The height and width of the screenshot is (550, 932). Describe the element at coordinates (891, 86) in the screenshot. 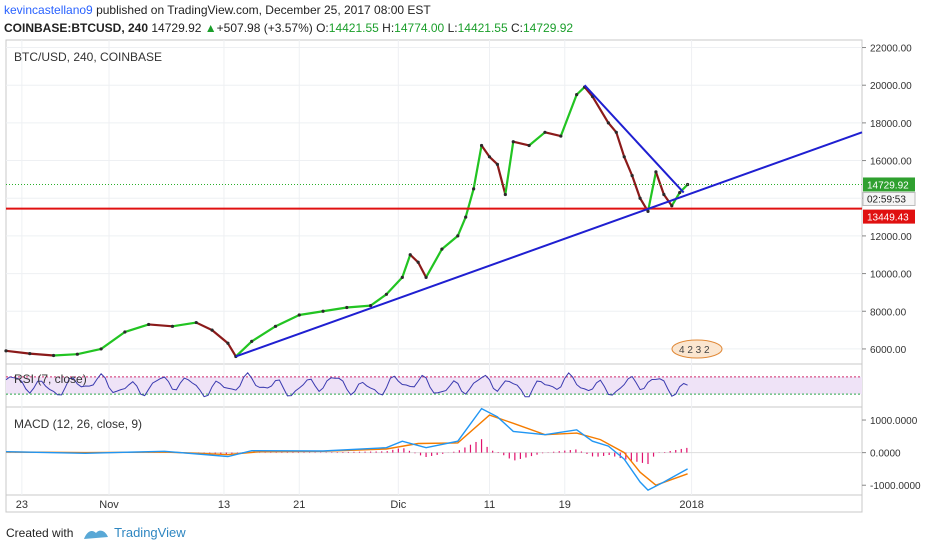

I see `price-tick-label-1: 20000.00` at that location.